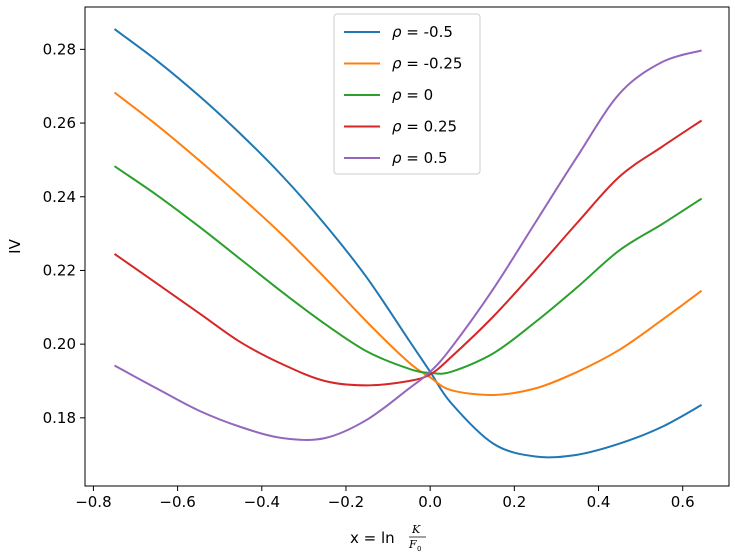 The height and width of the screenshot is (555, 735). Describe the element at coordinates (425, 158) in the screenshot. I see `legend-entry-value: = 0.5` at that location.